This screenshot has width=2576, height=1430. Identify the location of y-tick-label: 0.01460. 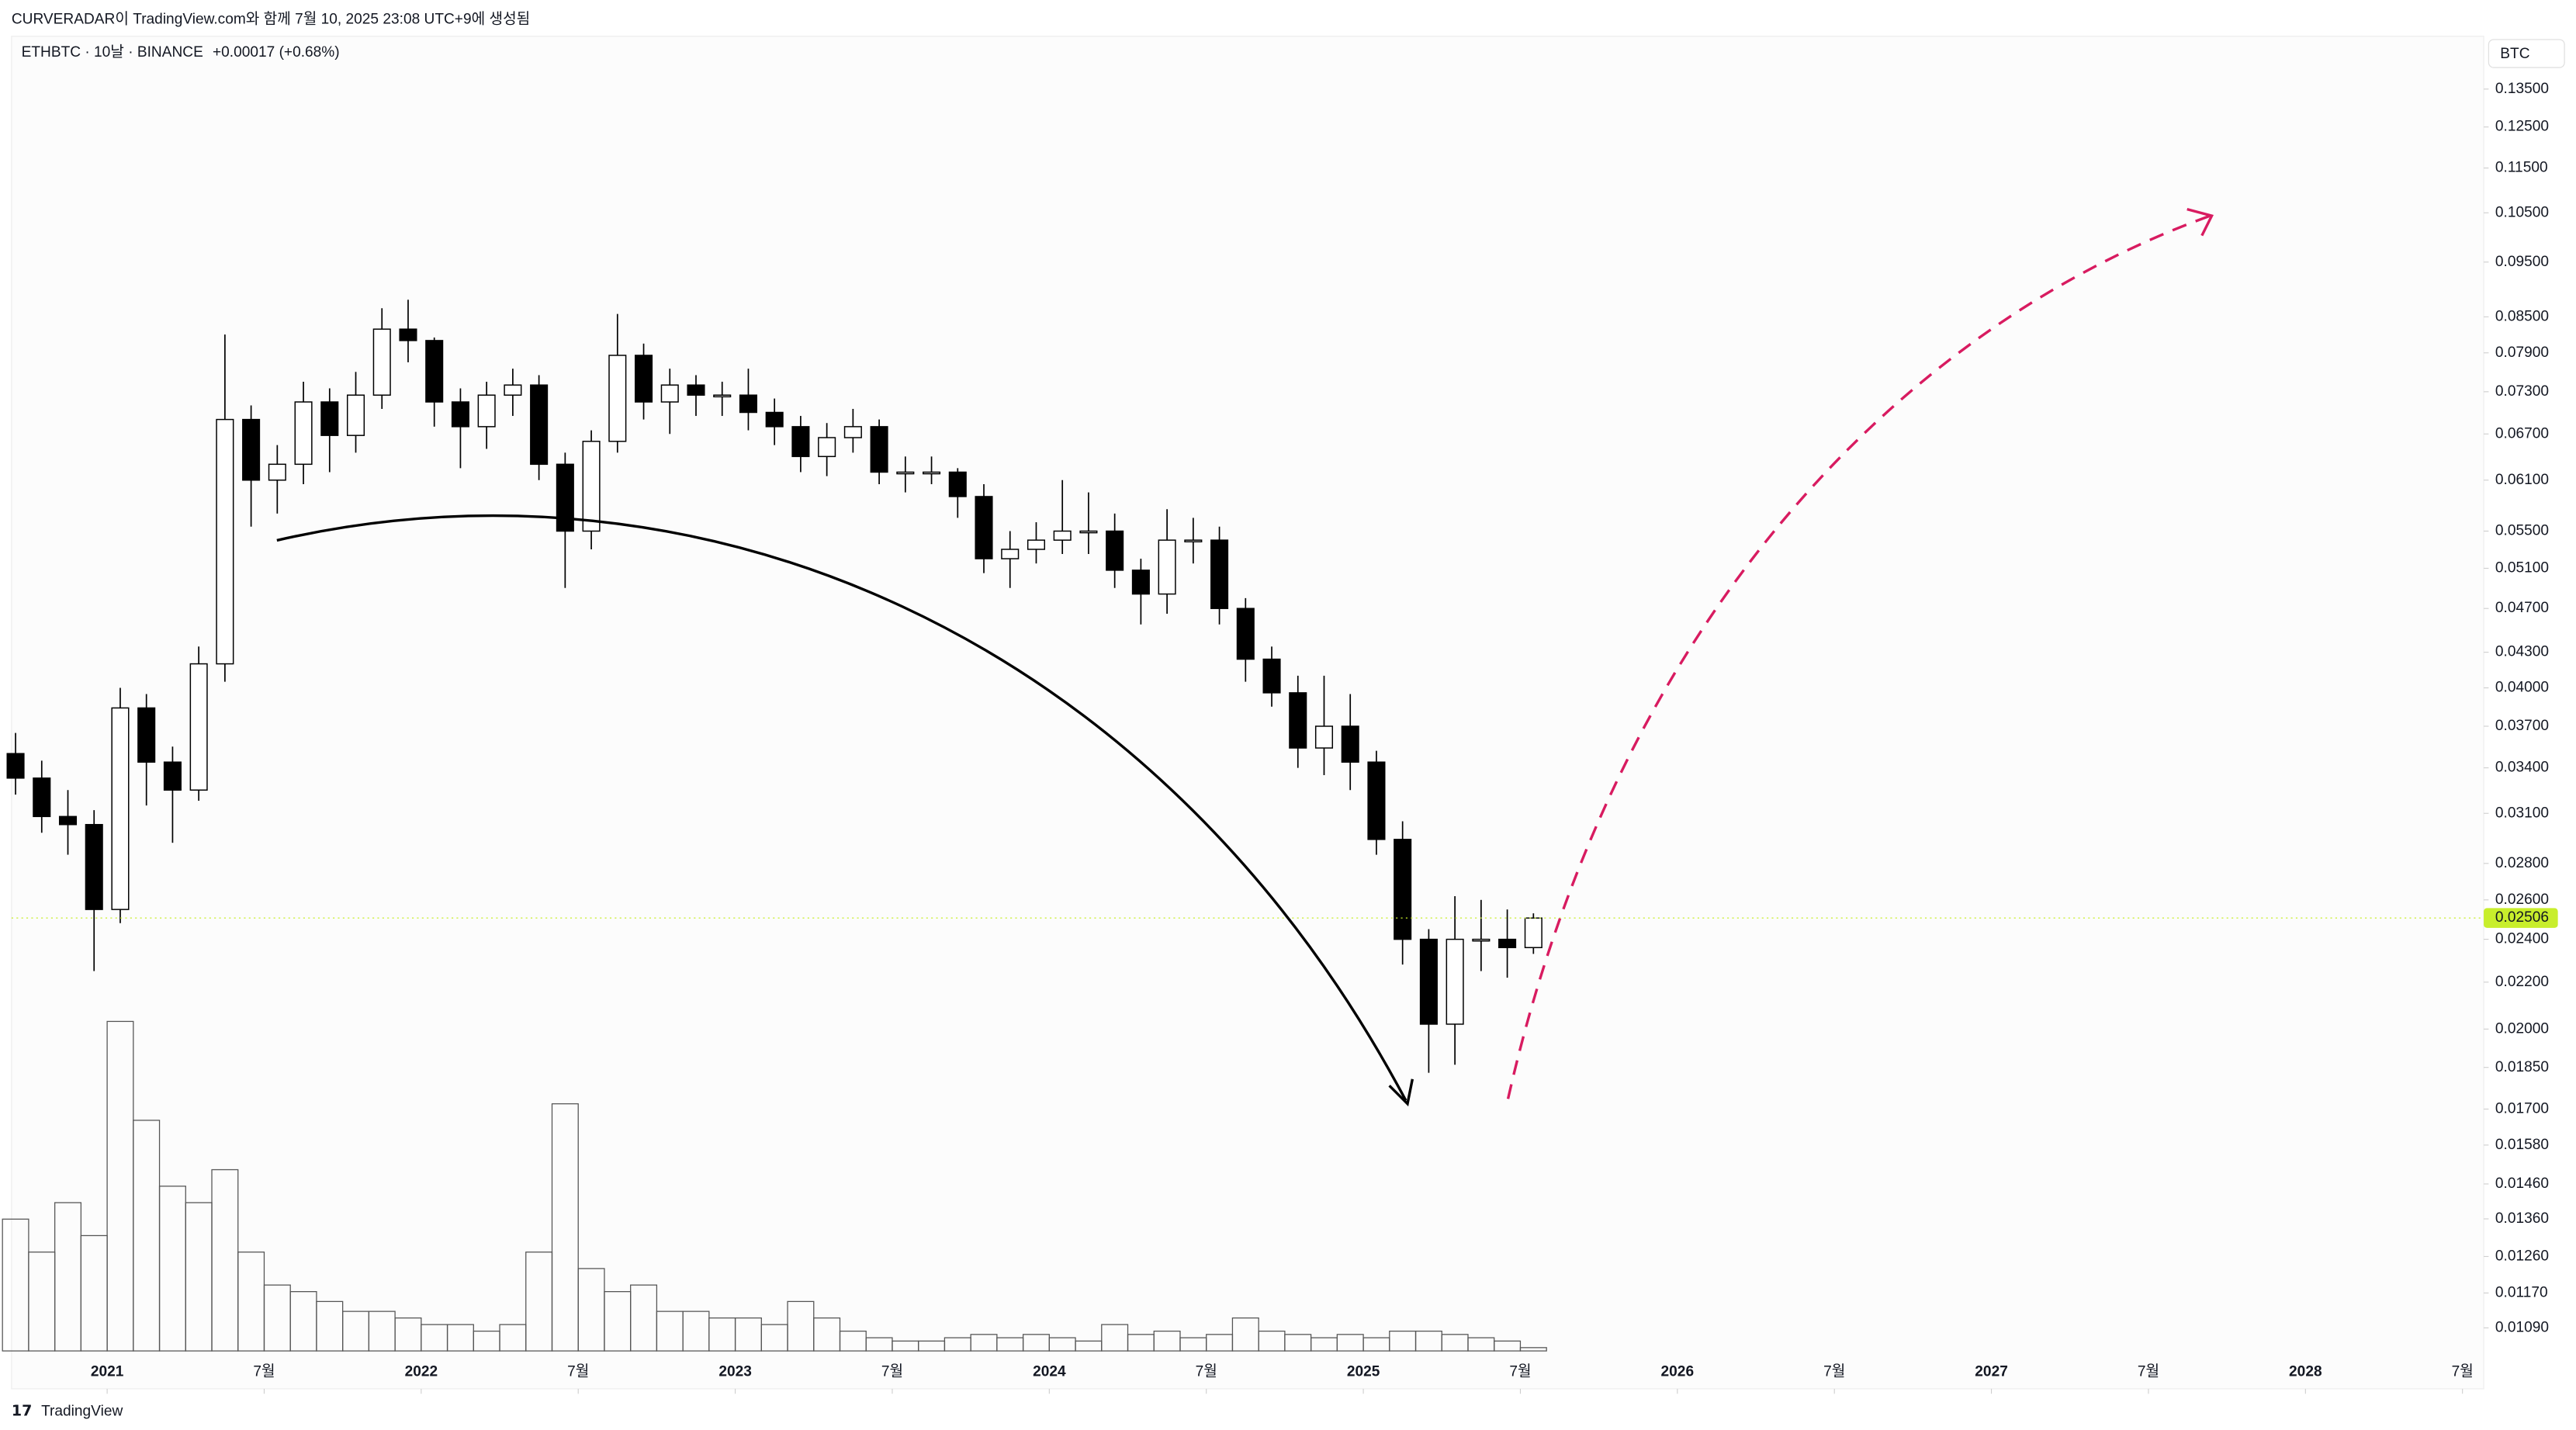
(2522, 1184).